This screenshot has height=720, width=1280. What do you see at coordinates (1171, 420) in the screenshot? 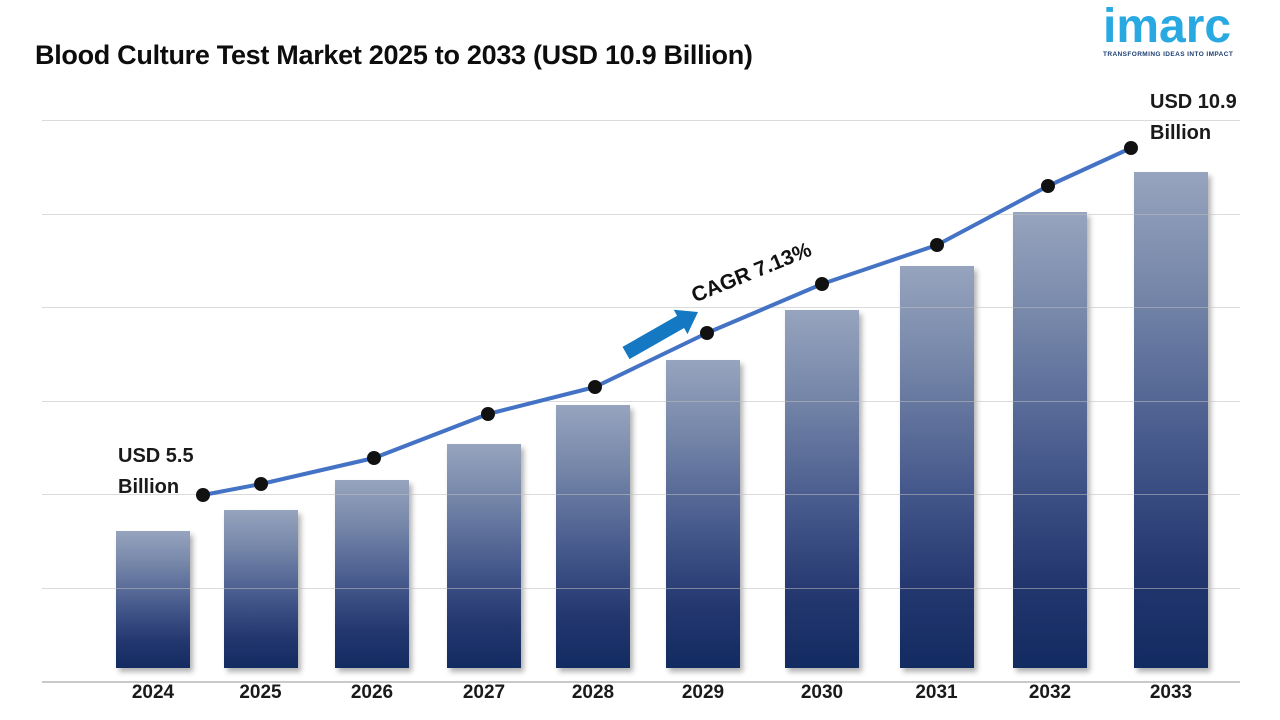
I see `bar-2033` at bounding box center [1171, 420].